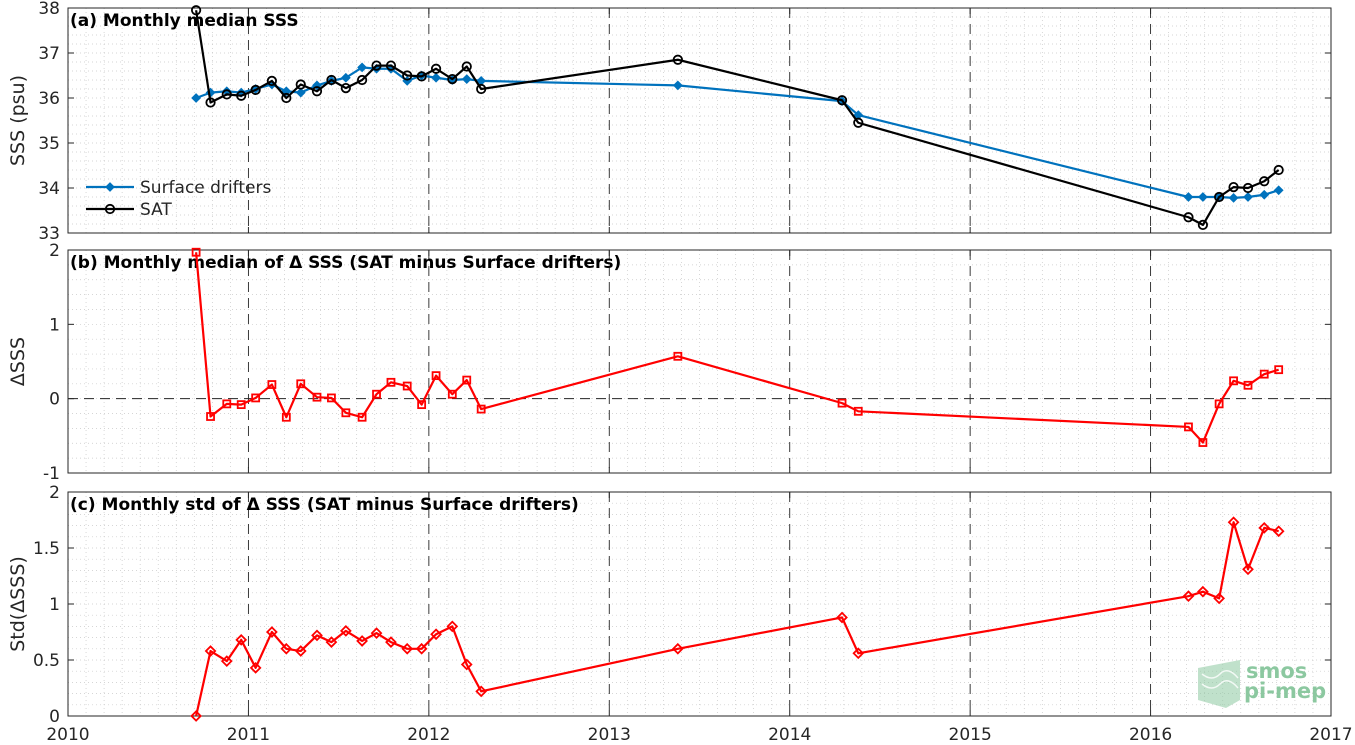  I want to click on y-tick-label: 38, so click(49, 9).